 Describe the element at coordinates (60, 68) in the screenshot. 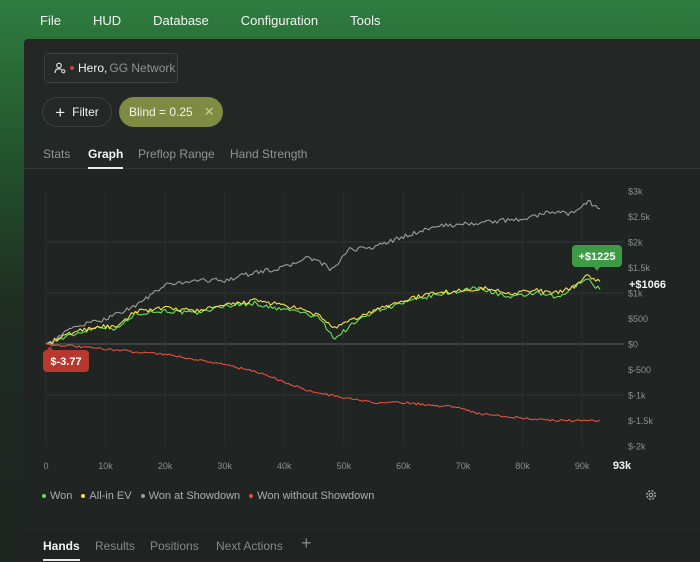

I see `user-settings-icon` at that location.